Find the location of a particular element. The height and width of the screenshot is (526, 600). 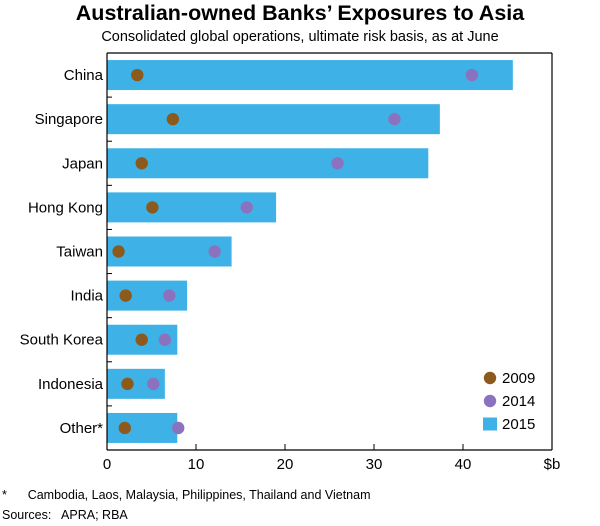

legend-label: 2015 is located at coordinates (518, 424).